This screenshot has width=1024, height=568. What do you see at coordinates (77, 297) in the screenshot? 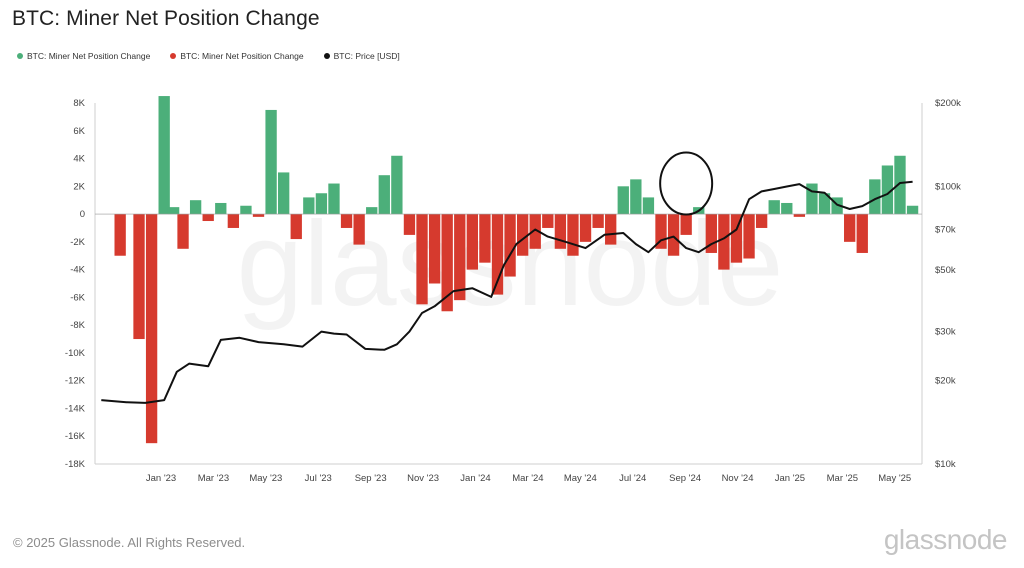
I see `y-left-tick-label: -6K` at bounding box center [77, 297].